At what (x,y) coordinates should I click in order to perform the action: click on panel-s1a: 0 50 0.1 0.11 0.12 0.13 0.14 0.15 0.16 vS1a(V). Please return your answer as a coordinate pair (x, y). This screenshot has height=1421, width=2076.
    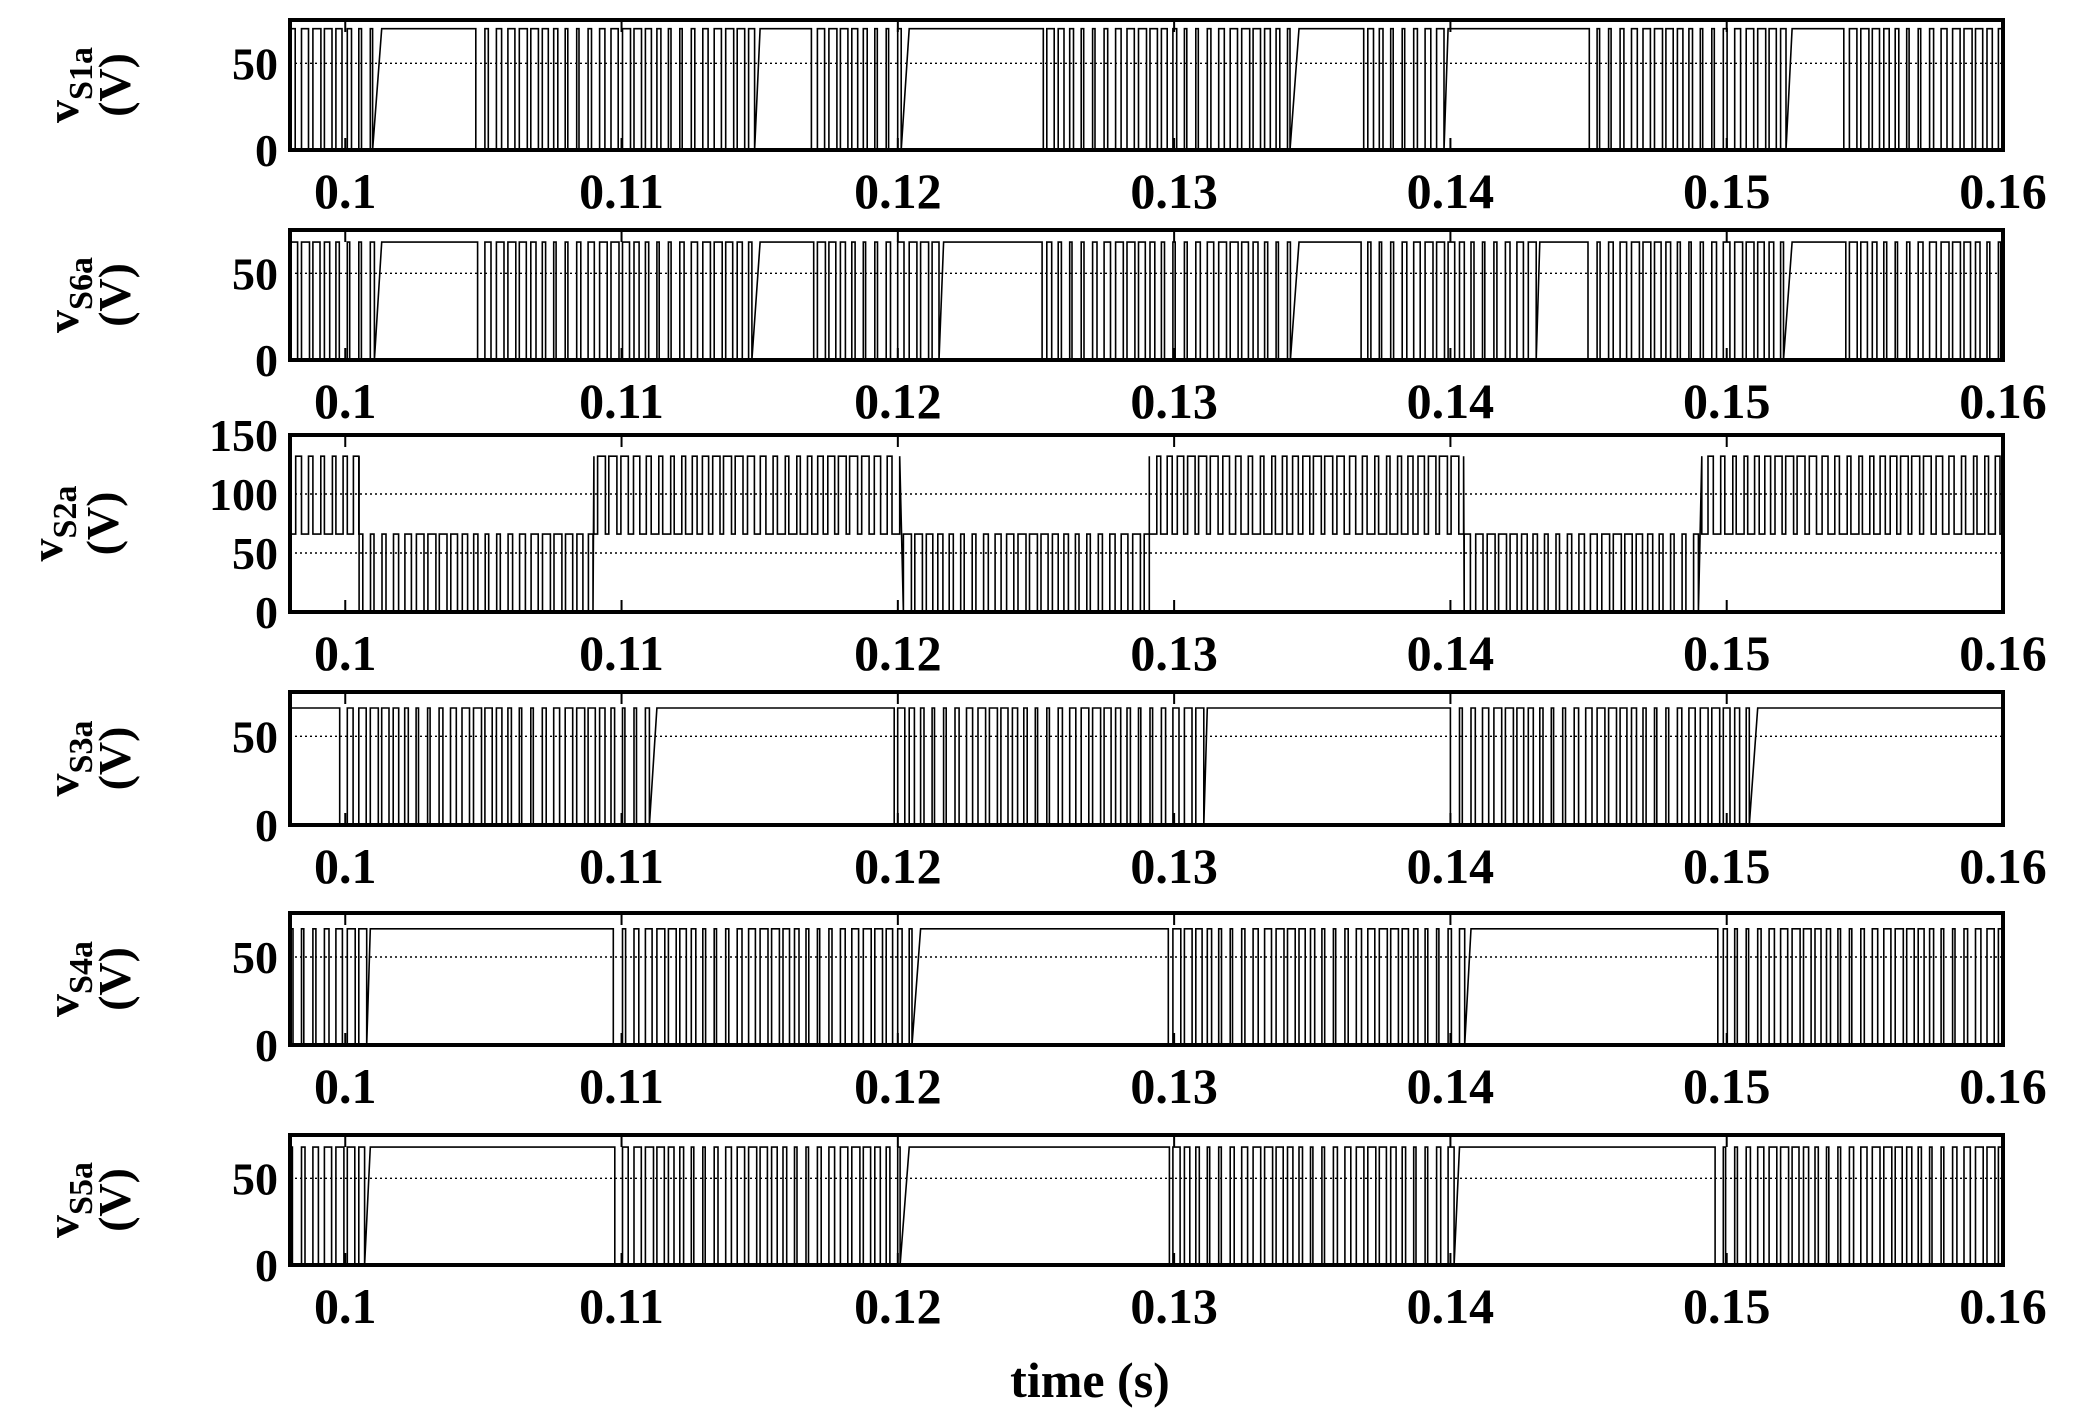
    Looking at the image, I should click on (1042, 118).